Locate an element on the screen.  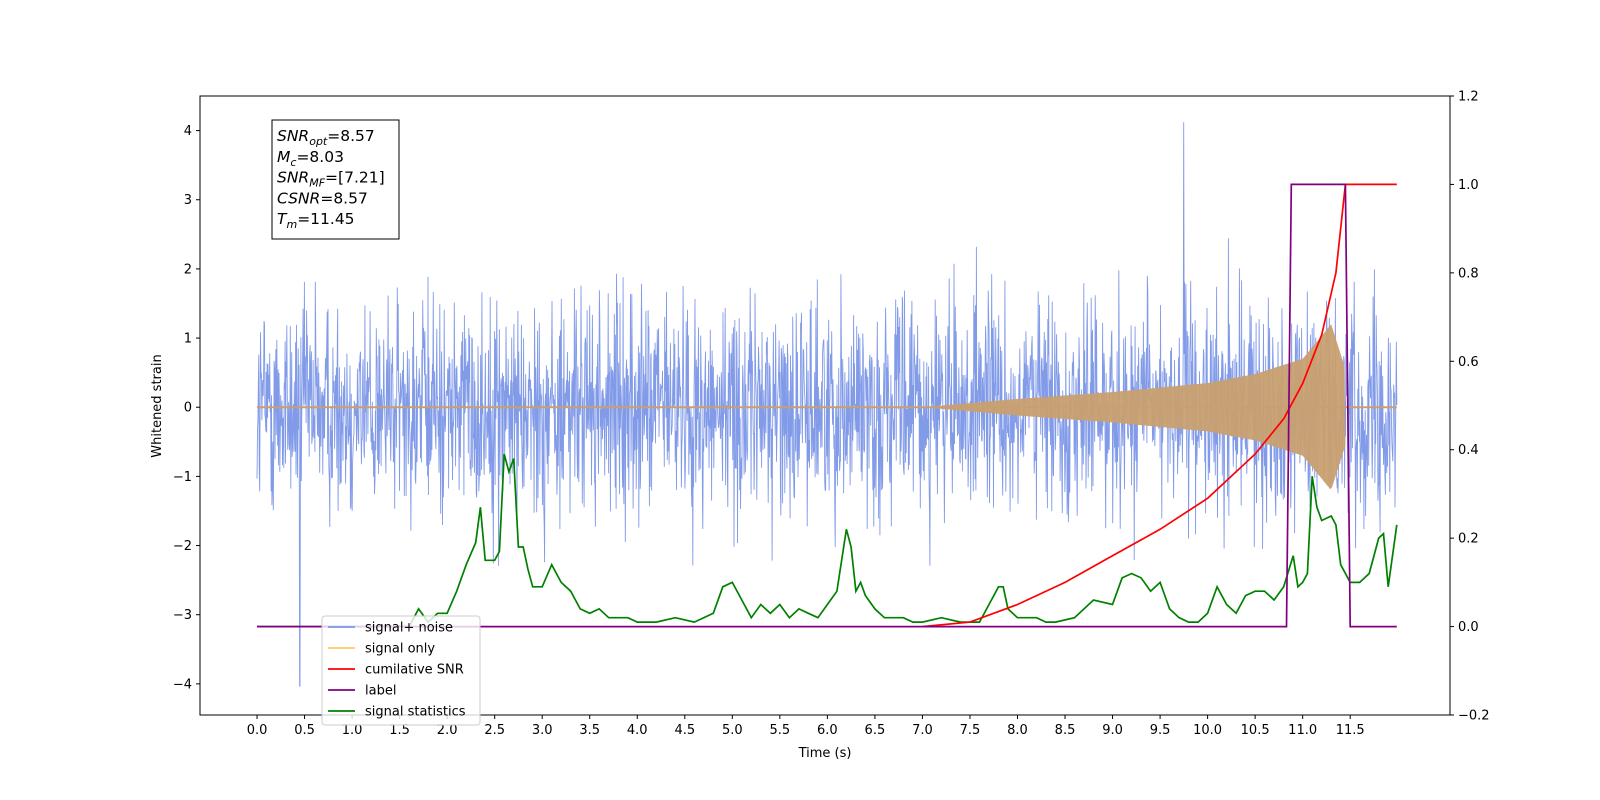
annotation-line: Tm=11.45 is located at coordinates (316, 220).